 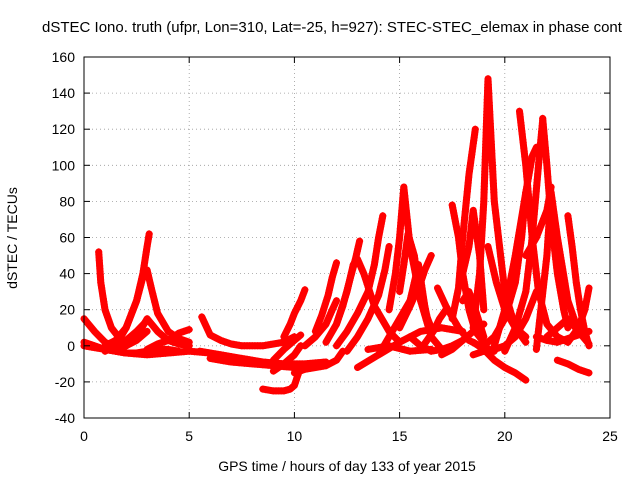 I want to click on x-tick-label: 5, so click(x=189, y=436).